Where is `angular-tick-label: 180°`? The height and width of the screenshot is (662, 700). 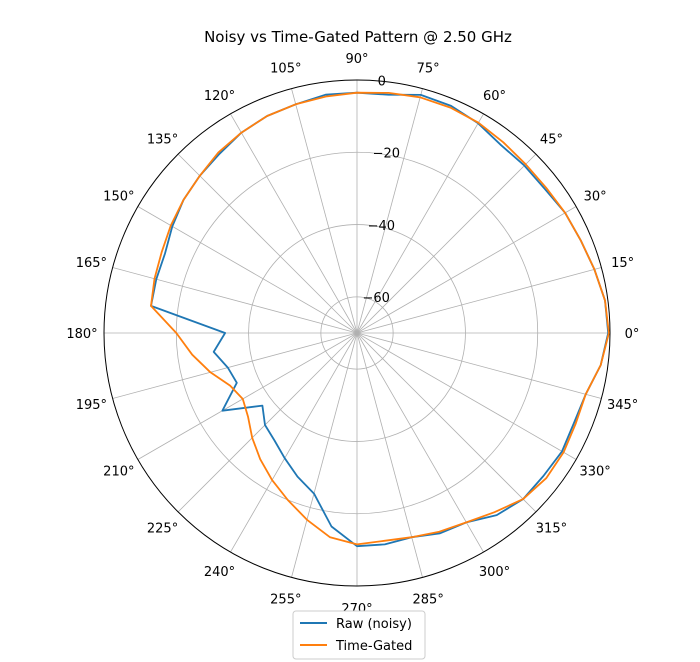
angular-tick-label: 180° is located at coordinates (81, 334).